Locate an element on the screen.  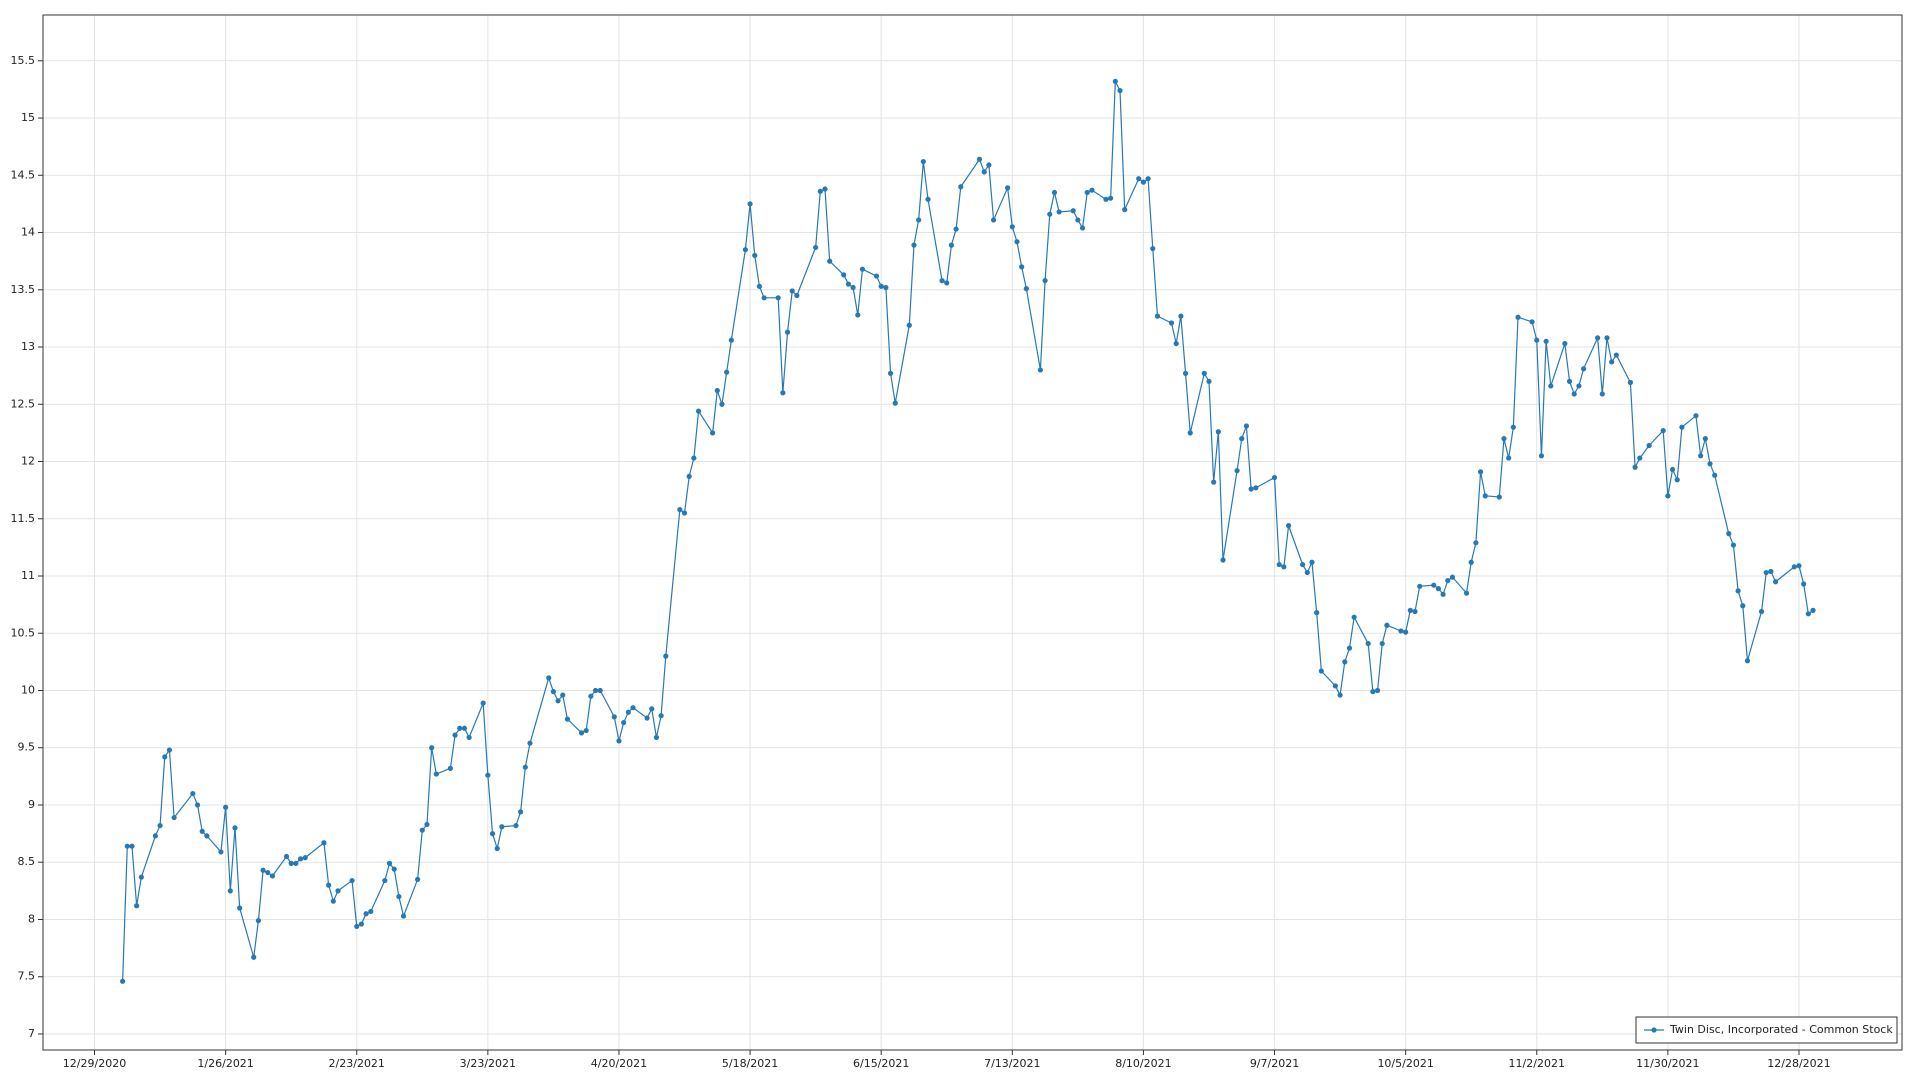
x-tick-label: 6/15/2021 is located at coordinates (881, 1063).